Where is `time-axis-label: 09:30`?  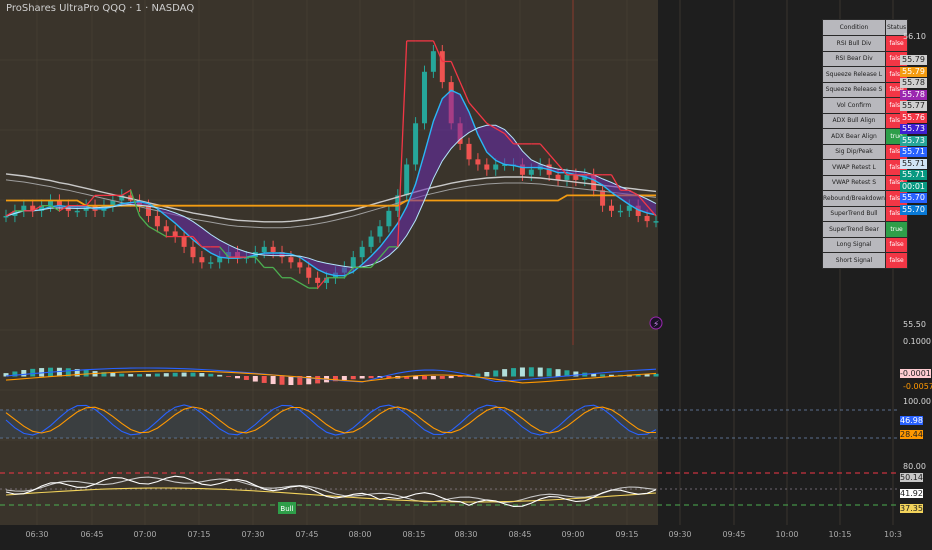 time-axis-label: 09:30 is located at coordinates (680, 534).